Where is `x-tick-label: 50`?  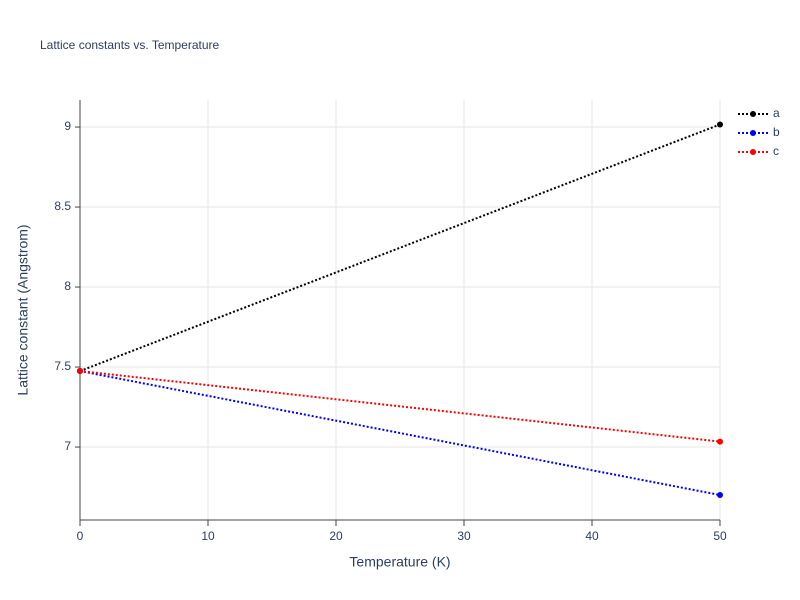
x-tick-label: 50 is located at coordinates (720, 536).